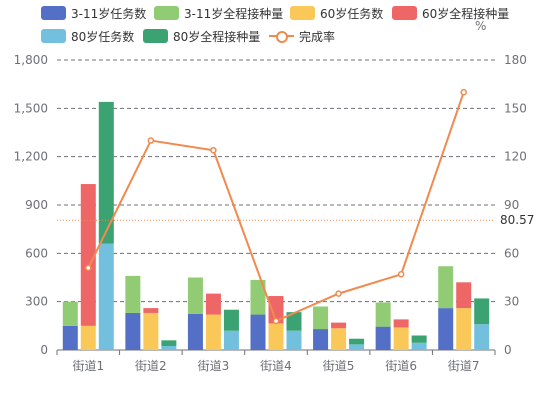 The width and height of the screenshot is (550, 420). Describe the element at coordinates (511, 205) in the screenshot. I see `y-right-tick-label: 90` at that location.